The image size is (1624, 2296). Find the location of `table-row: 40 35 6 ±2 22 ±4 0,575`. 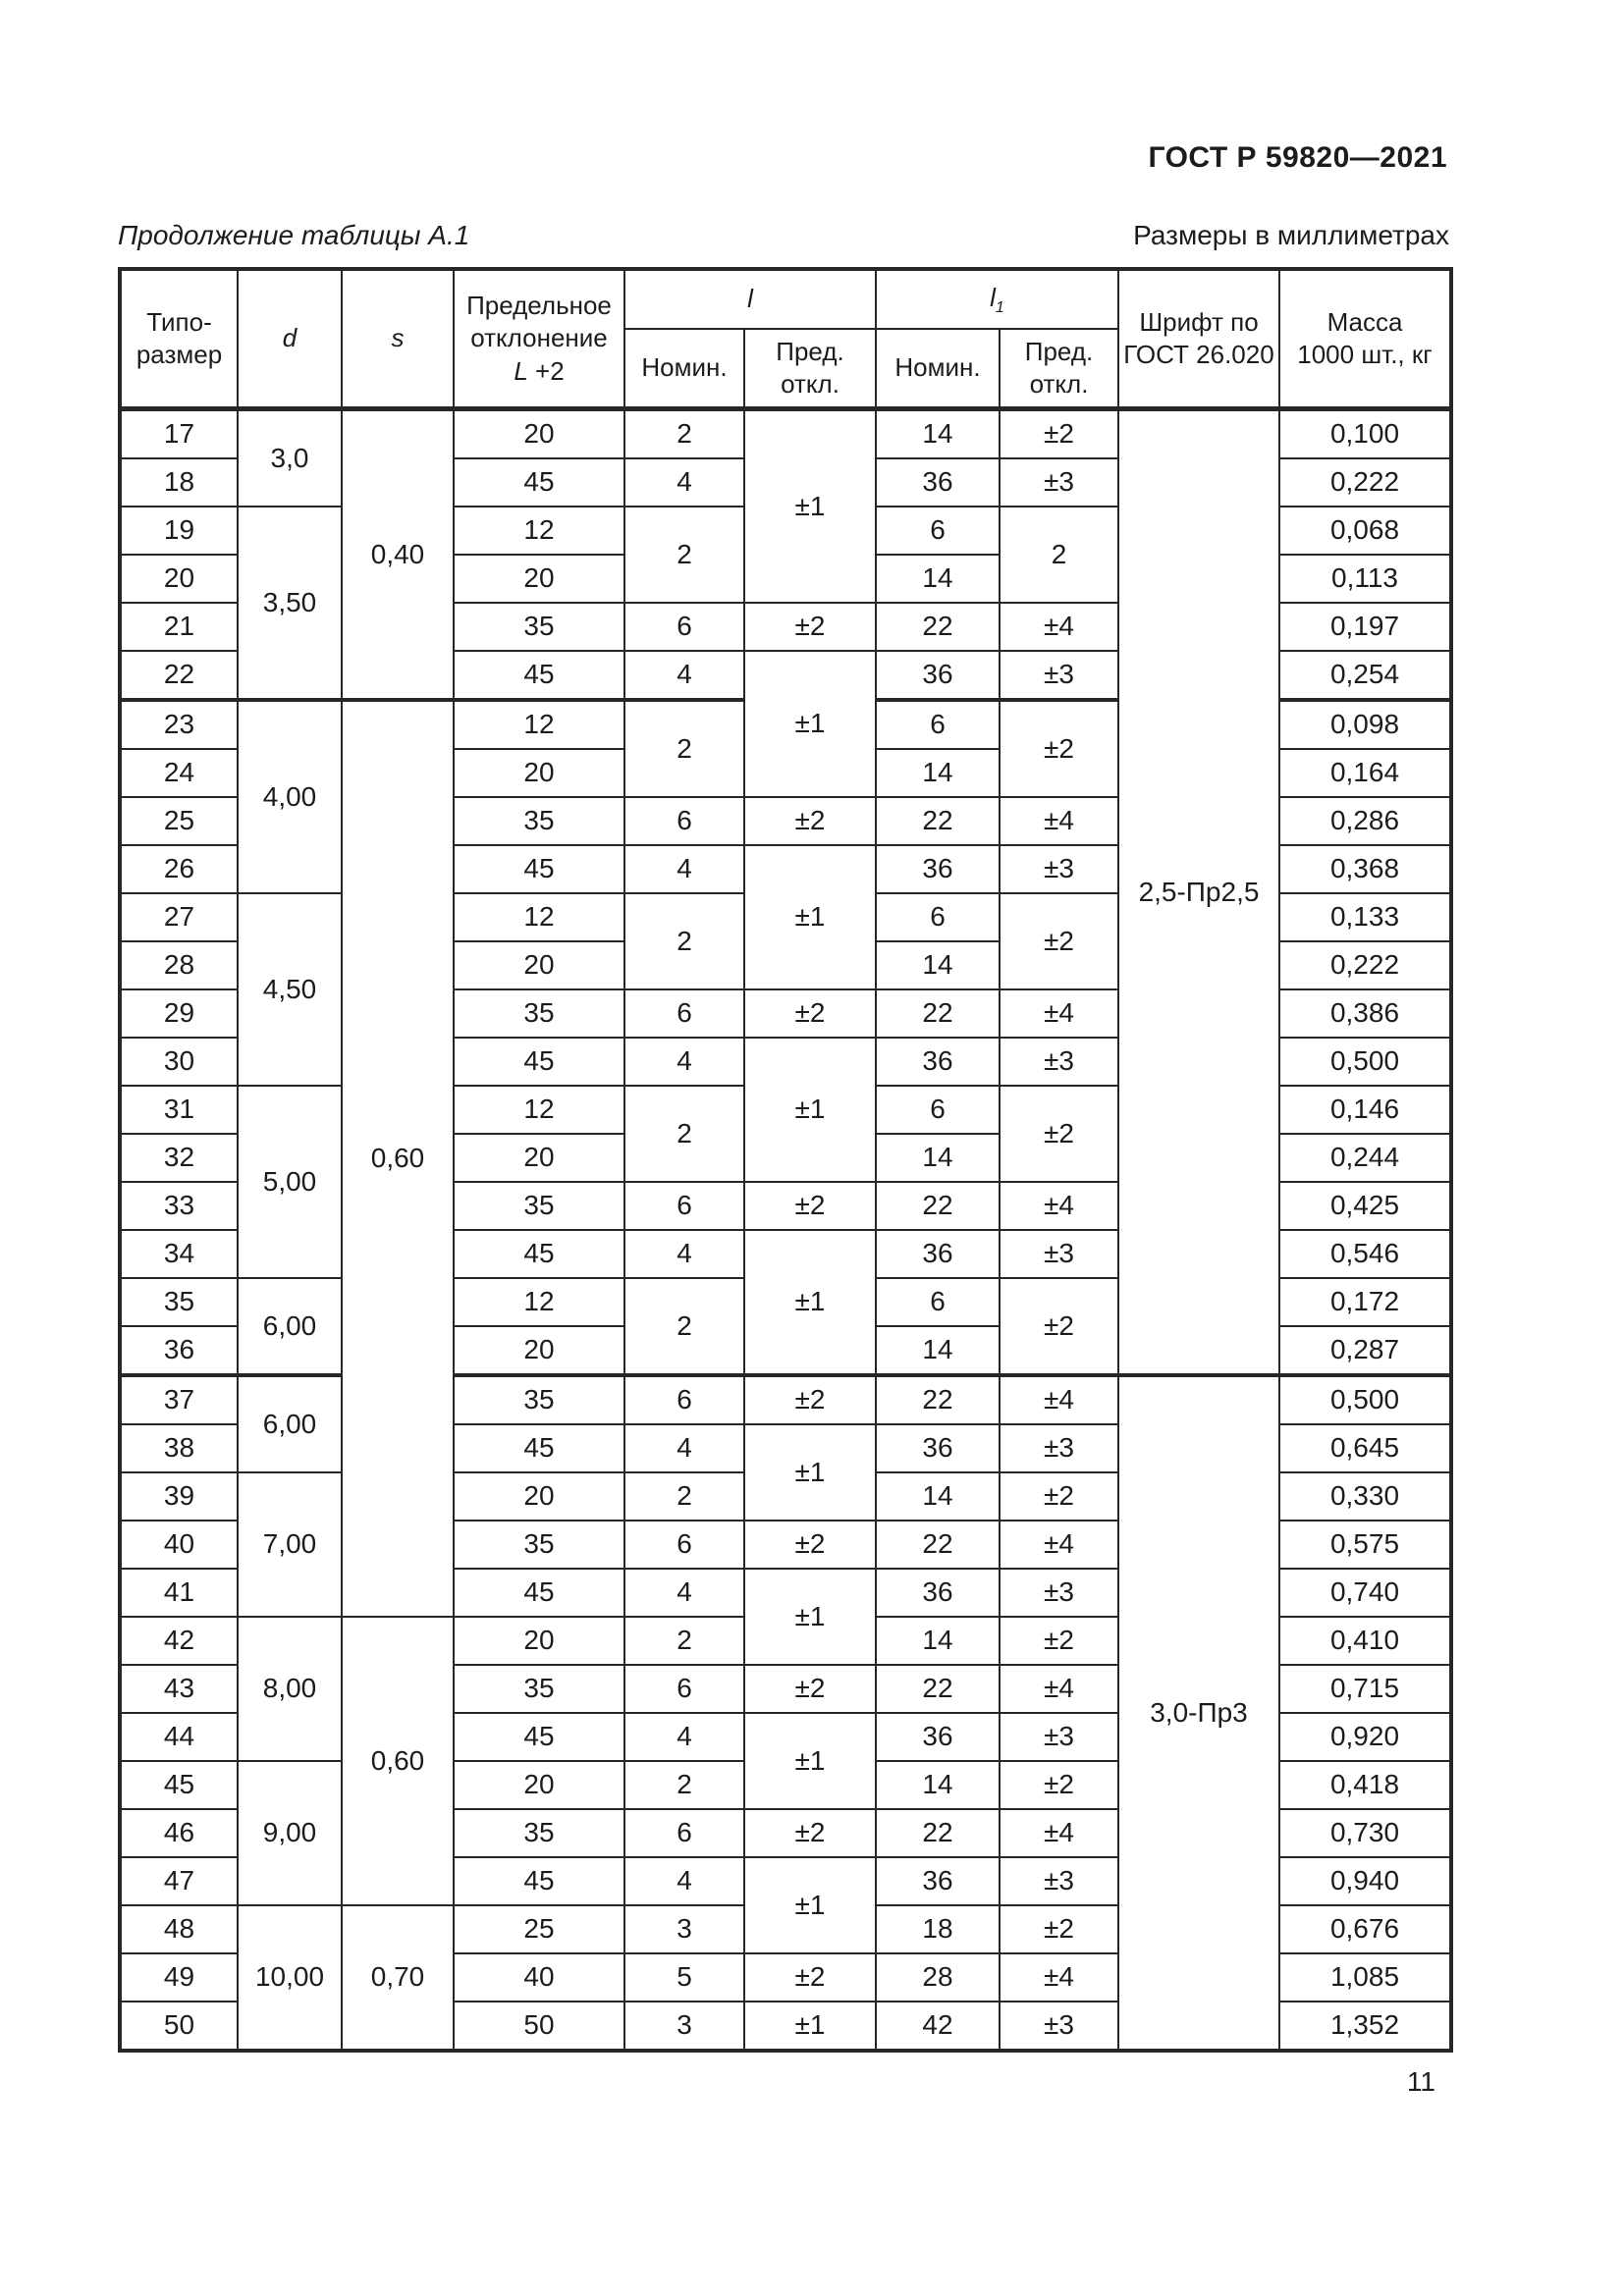

table-row: 40 35 6 ±2 22 ±4 0,575 is located at coordinates (785, 1545).